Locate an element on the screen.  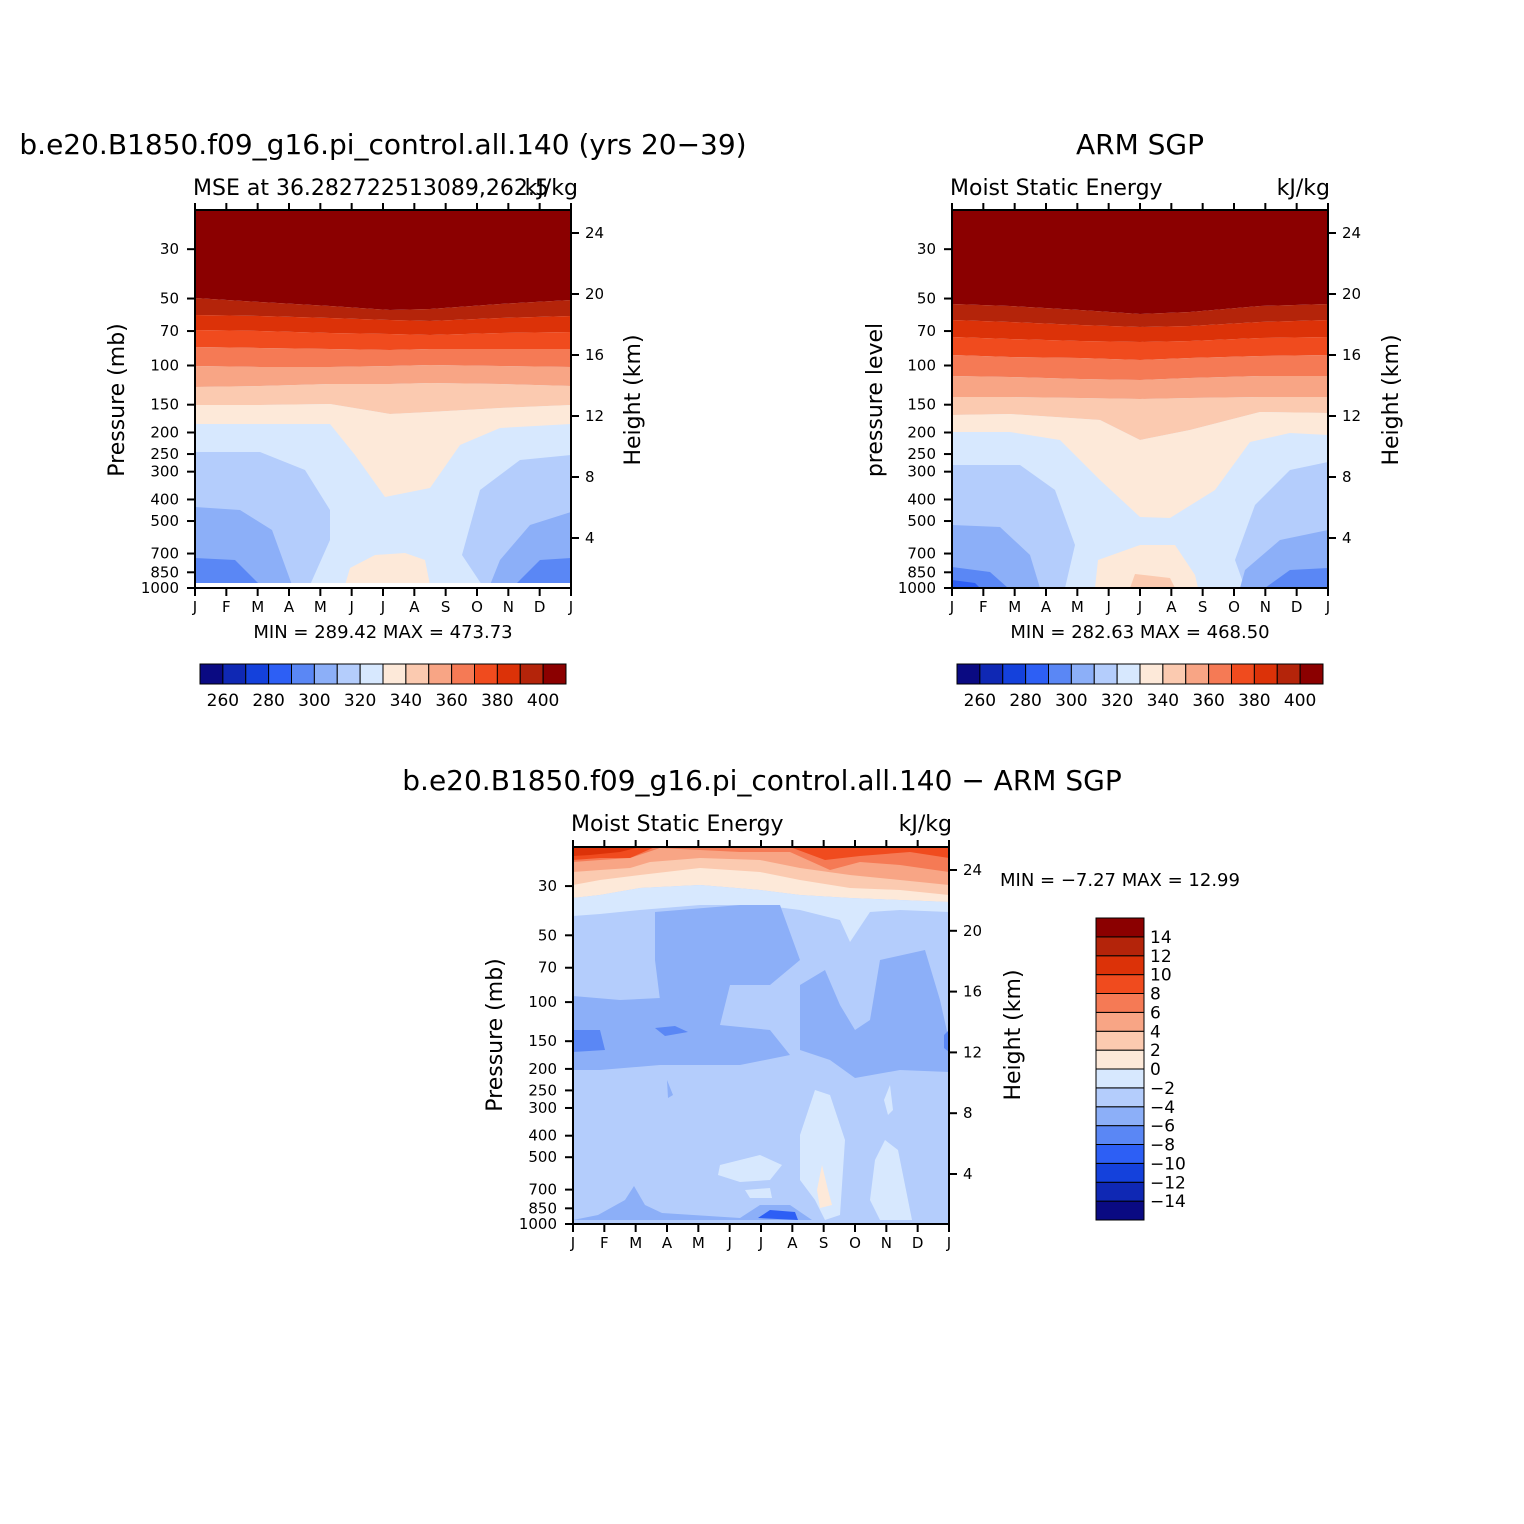
colorbar-label: 6 is located at coordinates (1155, 1013).